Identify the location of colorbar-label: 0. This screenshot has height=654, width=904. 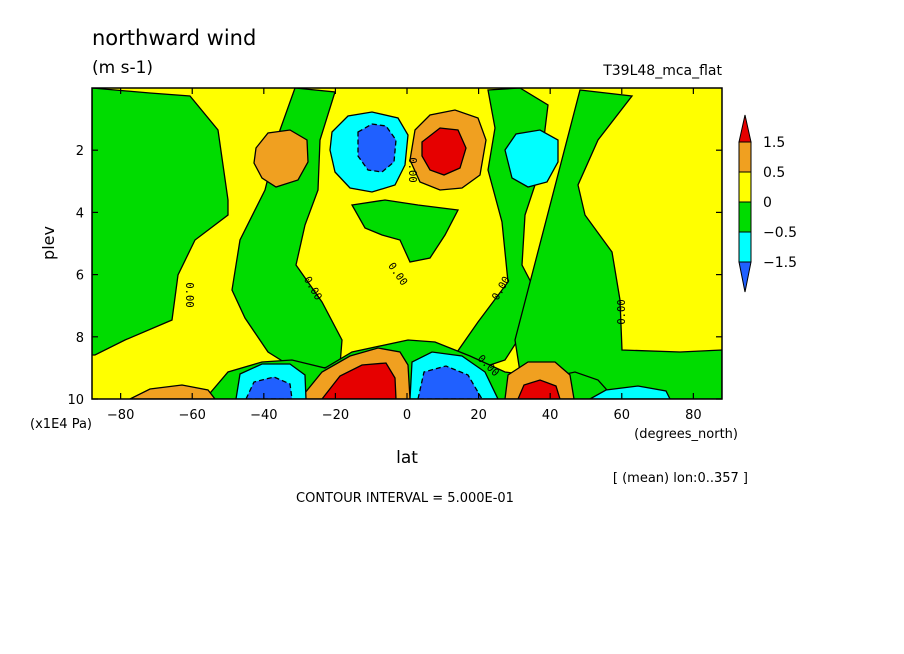
(767, 203).